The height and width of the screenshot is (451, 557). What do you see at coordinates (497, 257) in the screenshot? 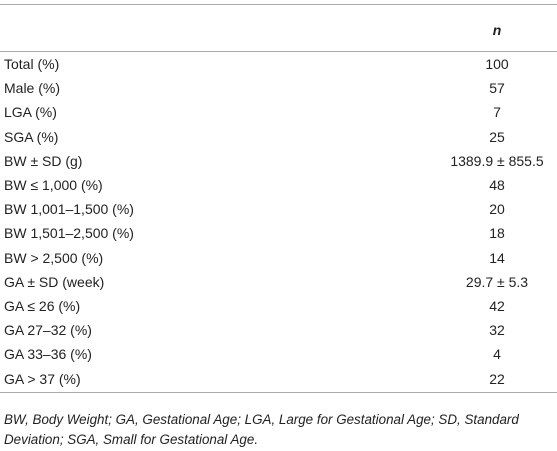
I see `row-value: 14` at bounding box center [497, 257].